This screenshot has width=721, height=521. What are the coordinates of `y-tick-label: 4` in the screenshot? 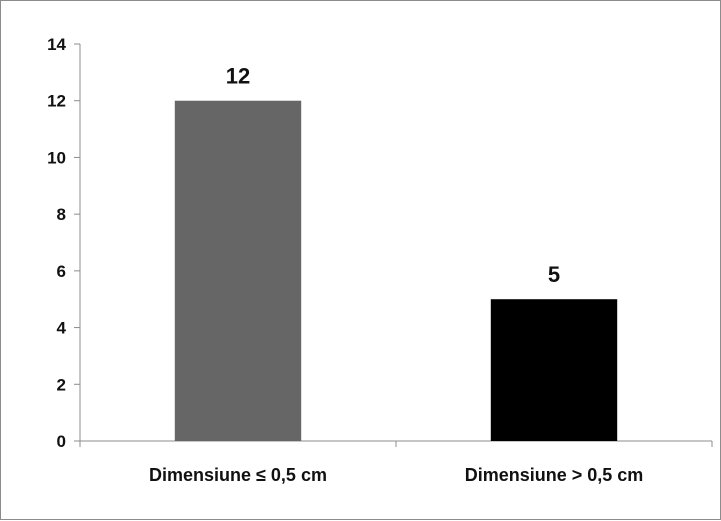 It's located at (62, 328).